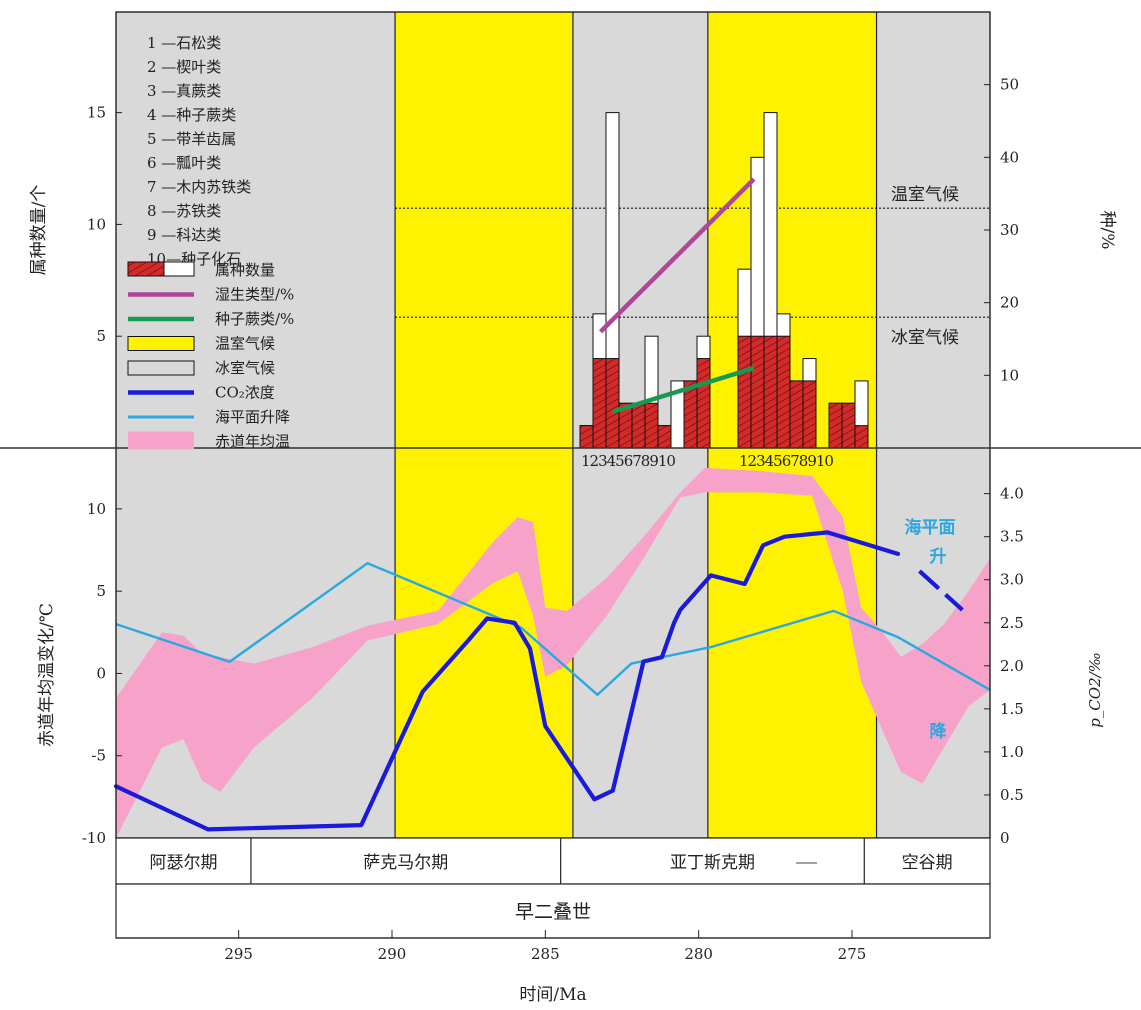 The height and width of the screenshot is (1010, 1141). Describe the element at coordinates (1012, 580) in the screenshot. I see `ytick-label: 3.0` at that location.